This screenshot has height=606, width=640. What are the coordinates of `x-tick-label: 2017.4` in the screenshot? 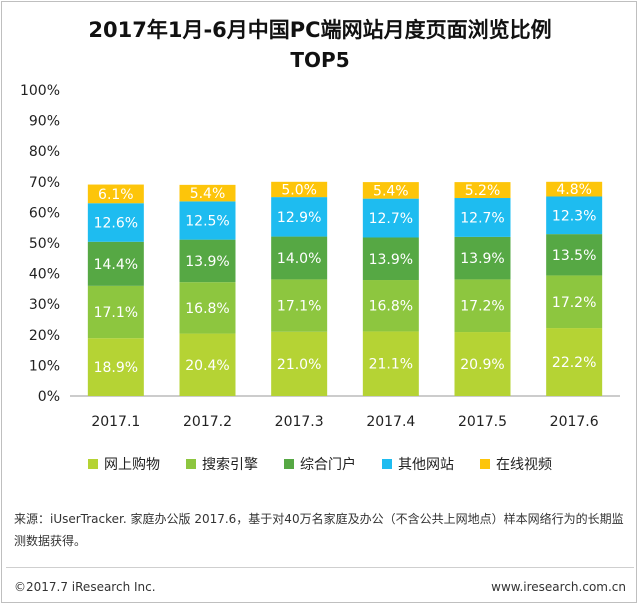 It's located at (390, 422).